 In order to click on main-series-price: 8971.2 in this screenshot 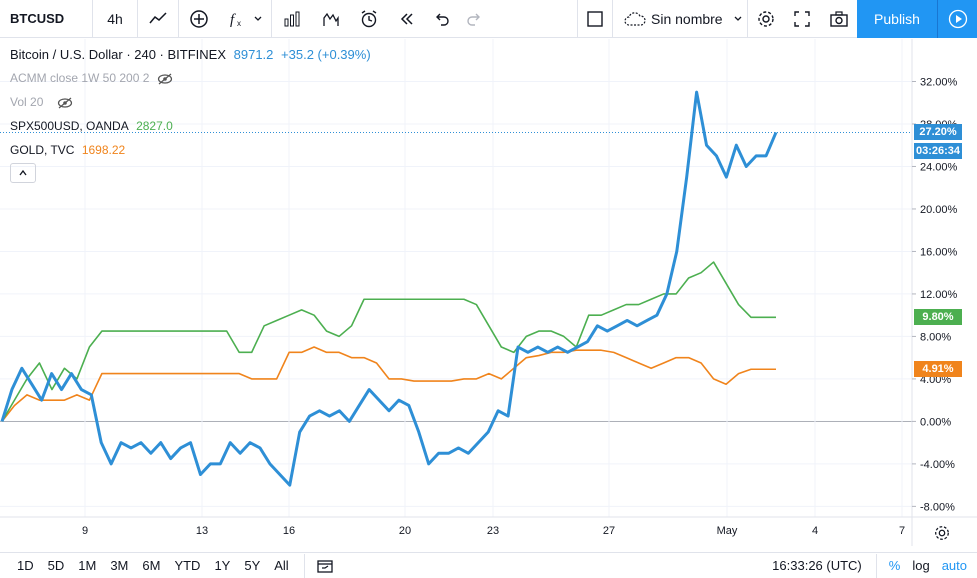, I will do `click(253, 54)`.